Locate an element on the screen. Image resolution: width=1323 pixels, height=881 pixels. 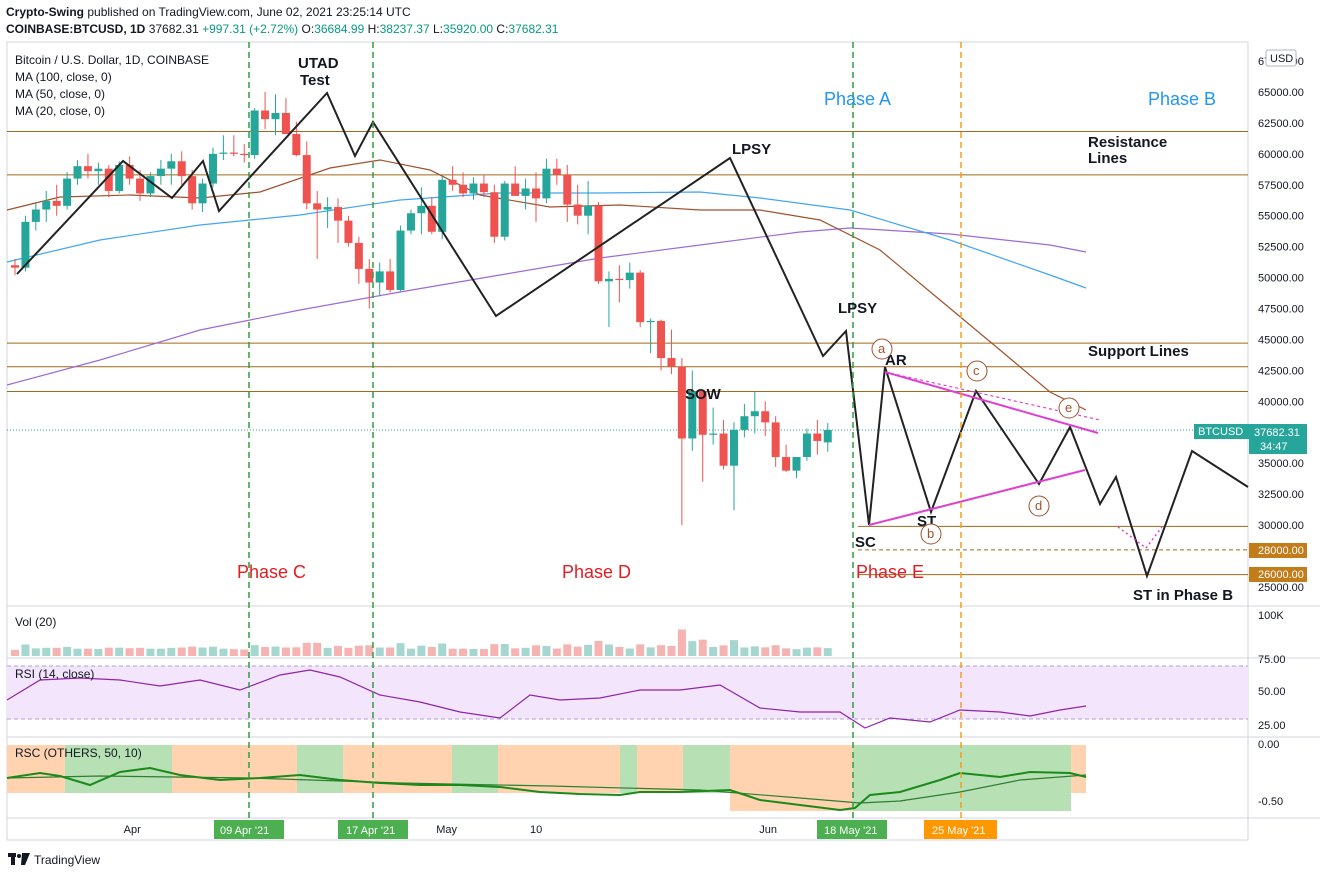
price-tag-value: 37682.31 is located at coordinates (1277, 433).